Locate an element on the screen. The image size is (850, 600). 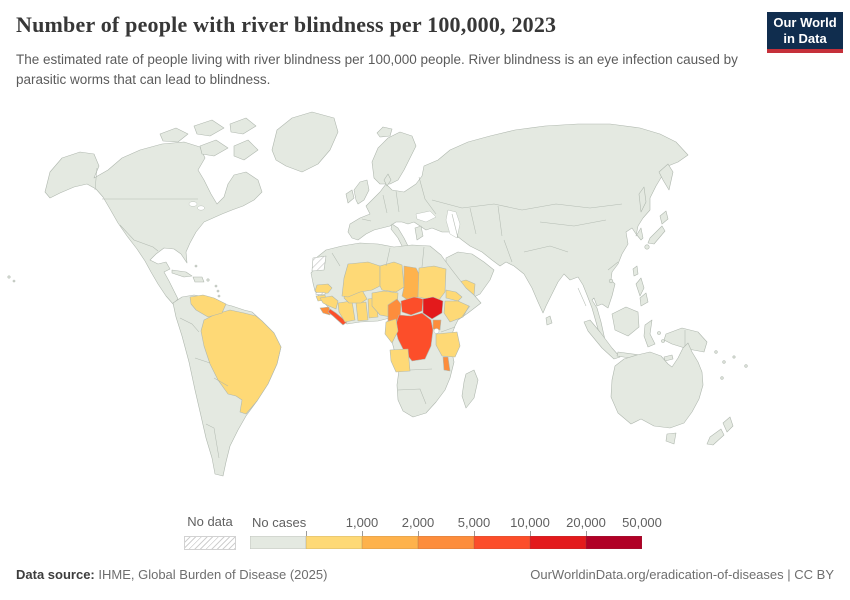
country-sakhalin is located at coordinates (642, 199).